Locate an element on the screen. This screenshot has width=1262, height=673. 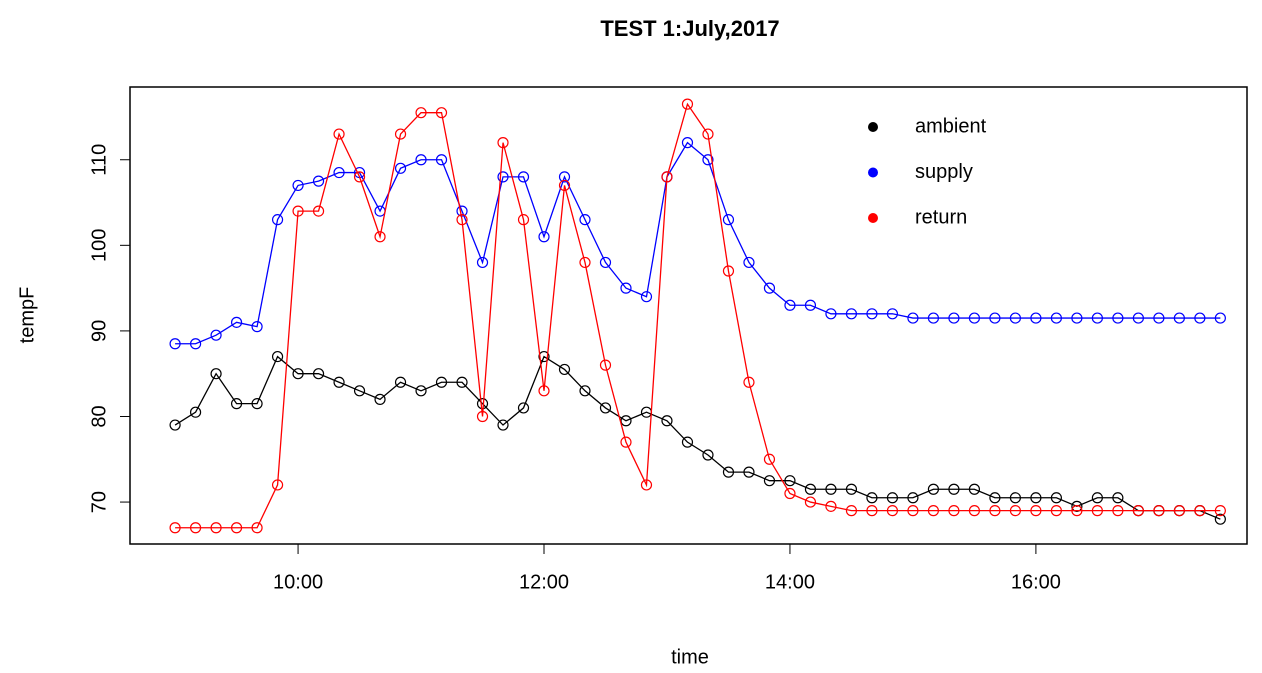
y-tick-label: 80 is located at coordinates (99, 416).